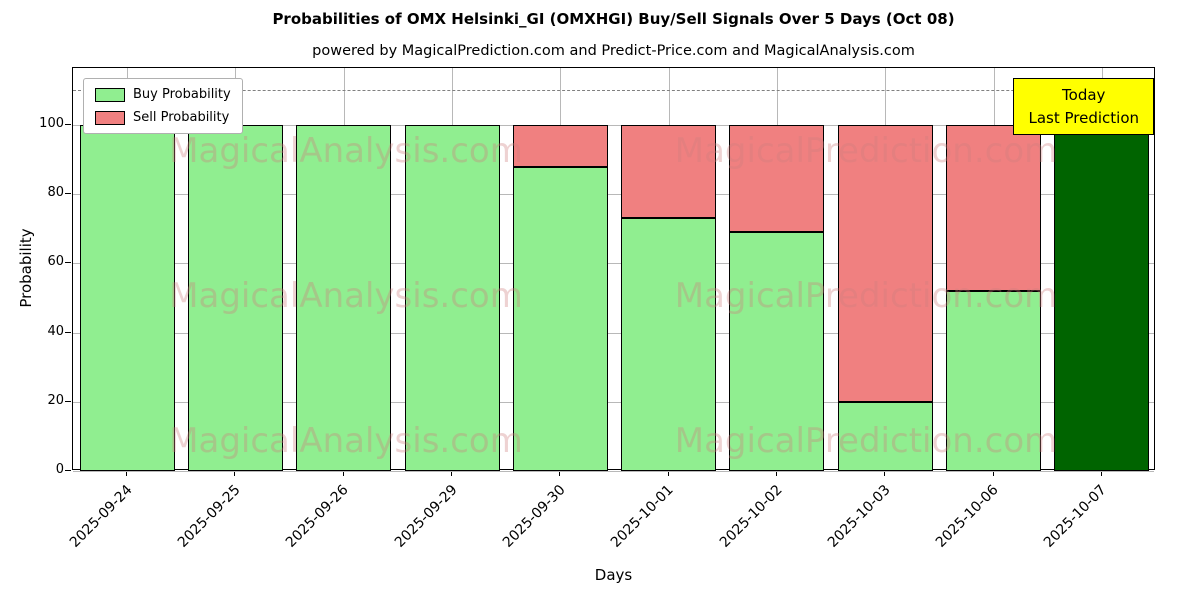 This screenshot has height=600, width=1200. What do you see at coordinates (55, 193) in the screenshot?
I see `y-tick-label: 80` at bounding box center [55, 193].